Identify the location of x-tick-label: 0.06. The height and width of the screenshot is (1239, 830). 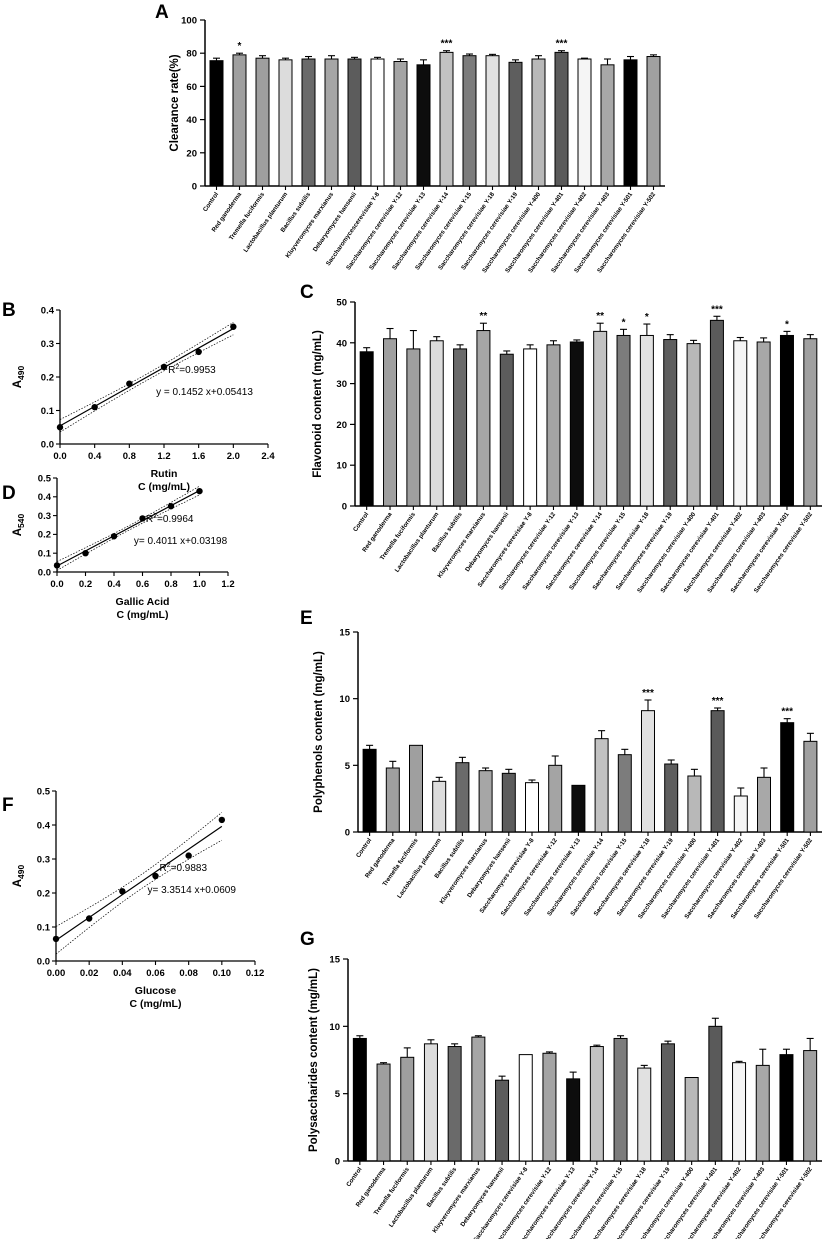
(155, 973).